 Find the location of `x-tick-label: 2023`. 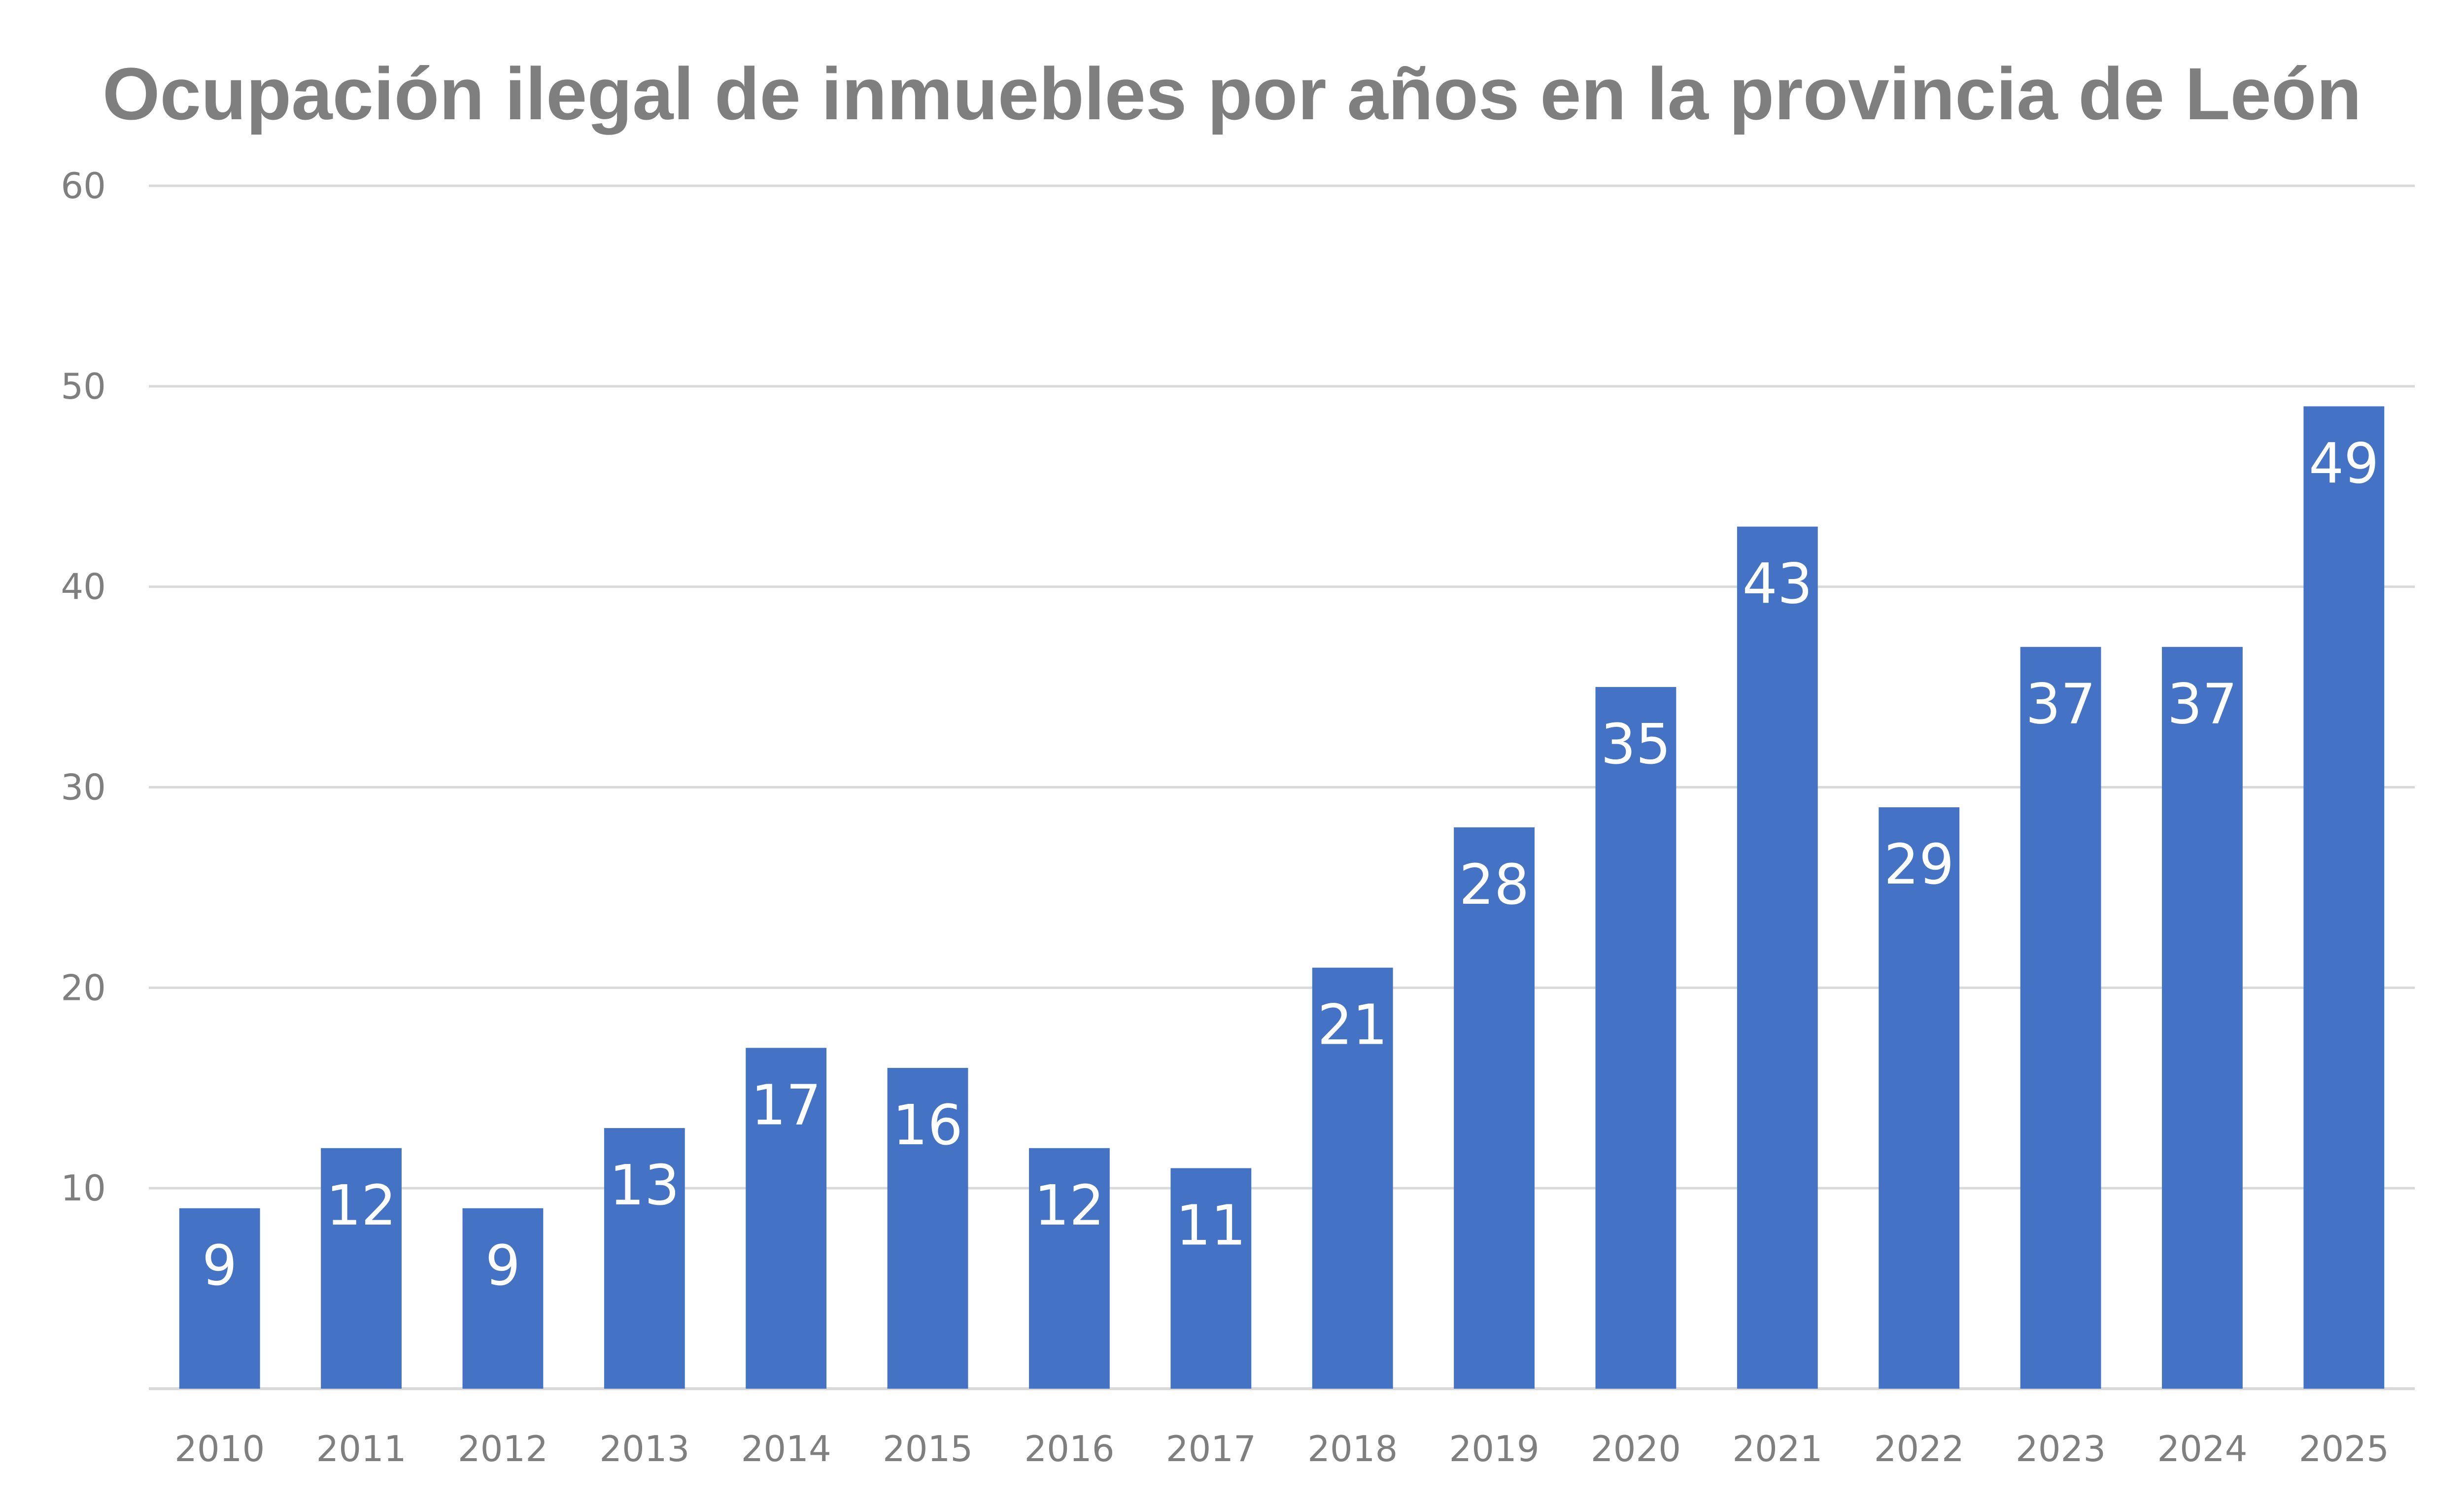

x-tick-label: 2023 is located at coordinates (2061, 1449).